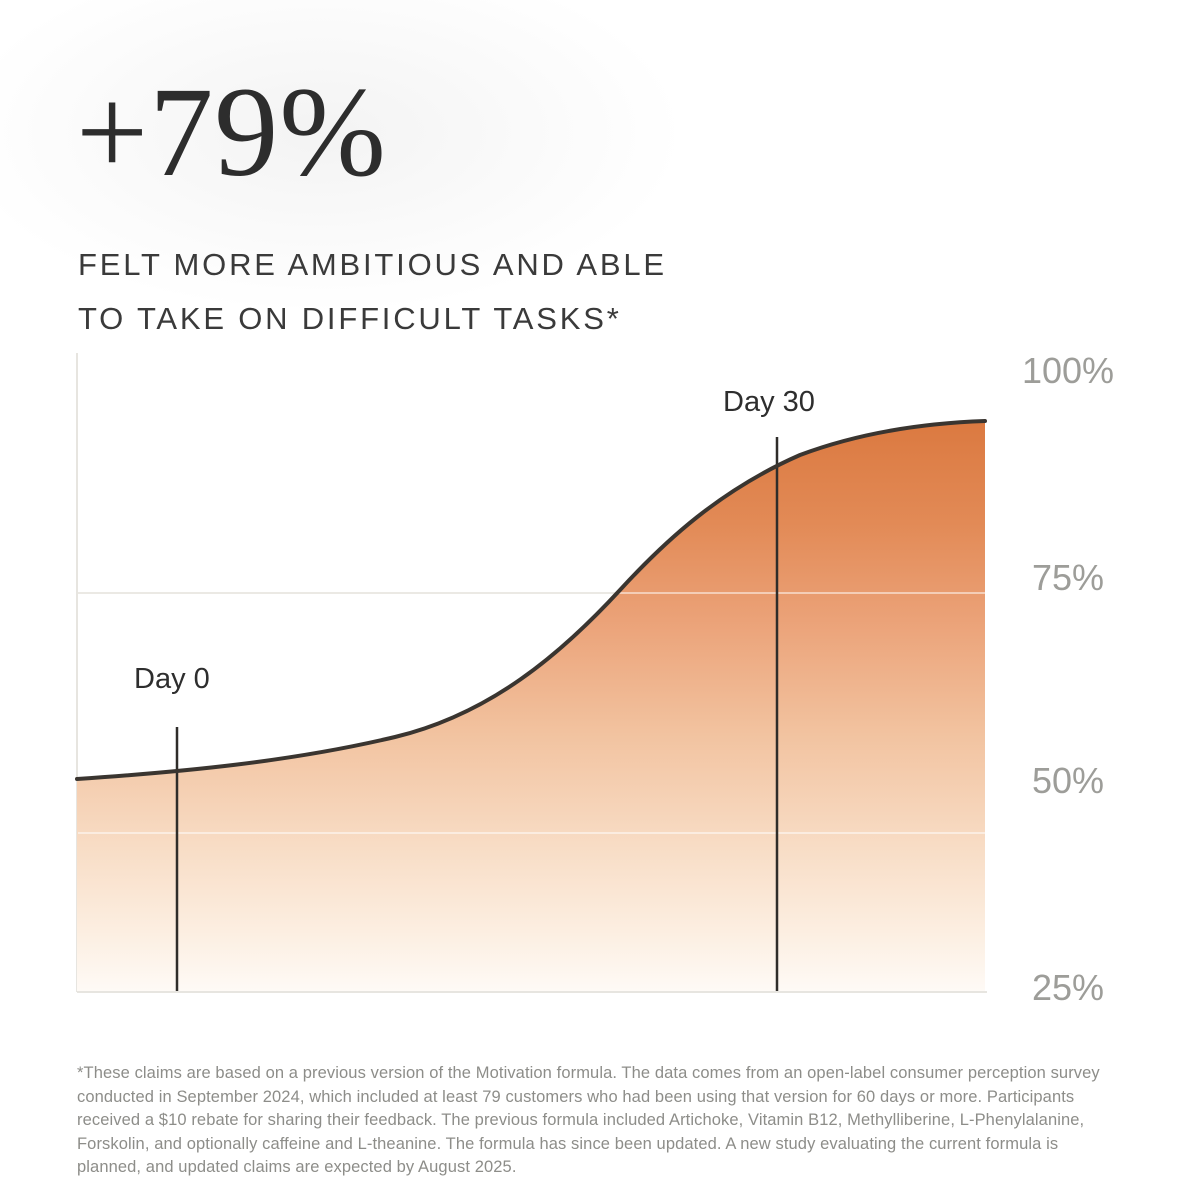 The image size is (1200, 1200). Describe the element at coordinates (769, 402) in the screenshot. I see `day30-label: Day 30` at that location.